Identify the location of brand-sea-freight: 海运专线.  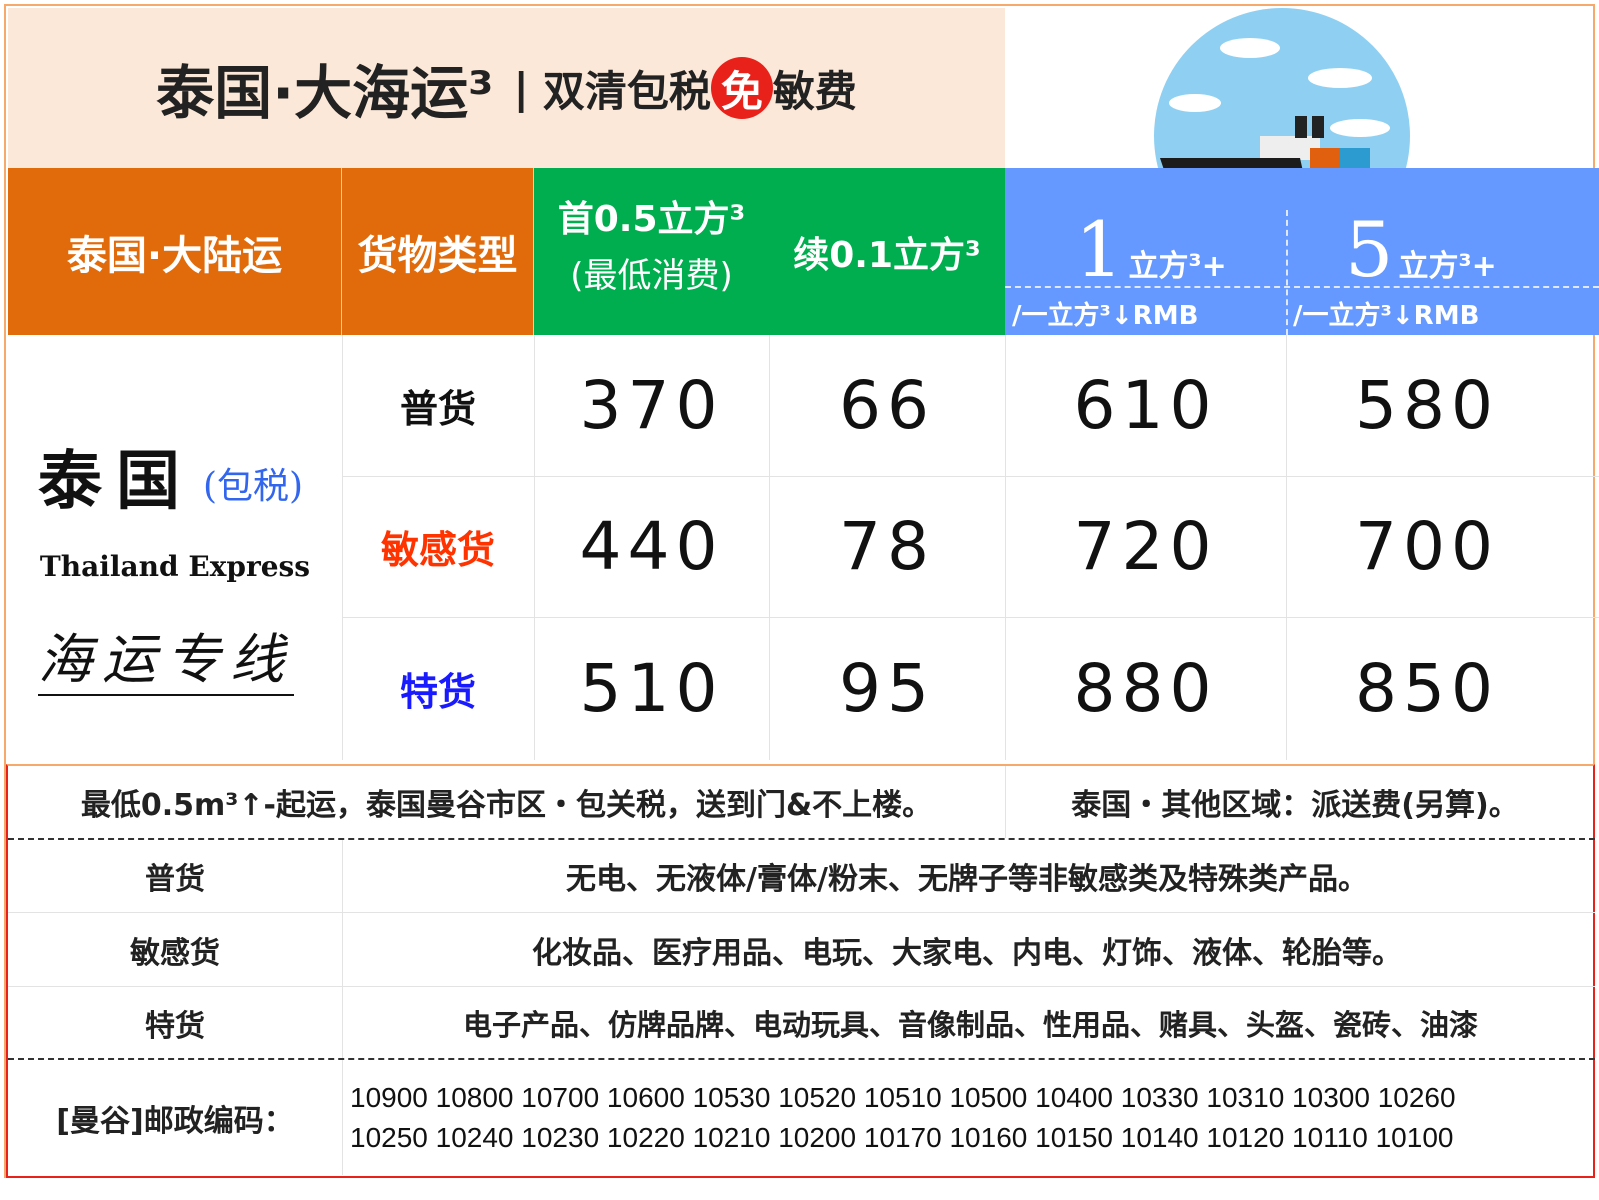
(166, 655).